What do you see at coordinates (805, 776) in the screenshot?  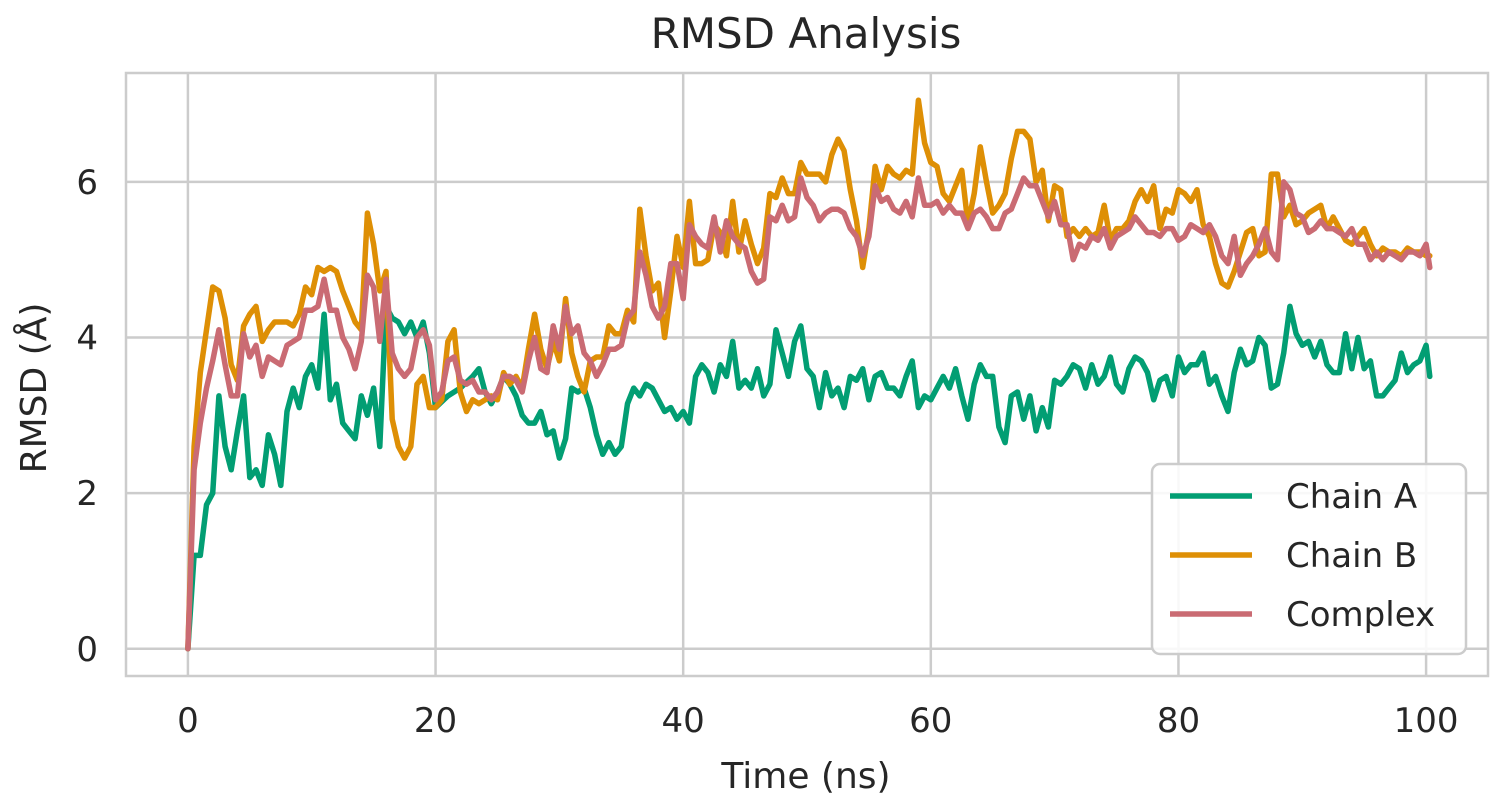 I see `x-axis-label: Time (ns)` at bounding box center [805, 776].